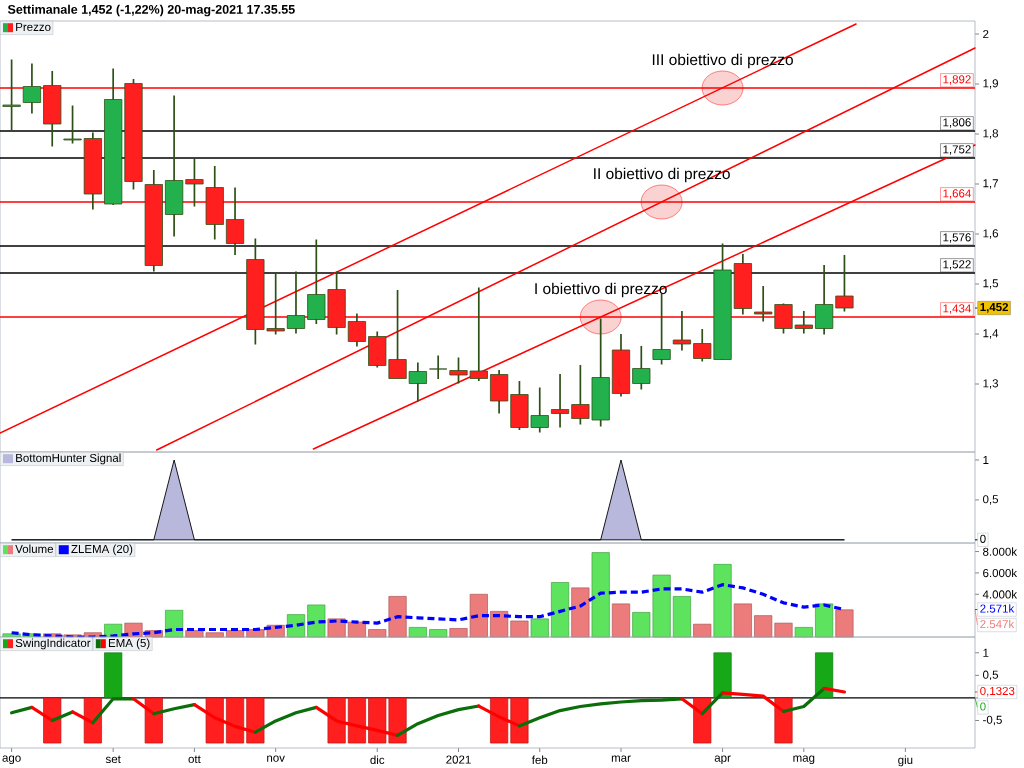 The height and width of the screenshot is (768, 1024). Describe the element at coordinates (276, 758) in the screenshot. I see `x-tick-label: nov` at that location.